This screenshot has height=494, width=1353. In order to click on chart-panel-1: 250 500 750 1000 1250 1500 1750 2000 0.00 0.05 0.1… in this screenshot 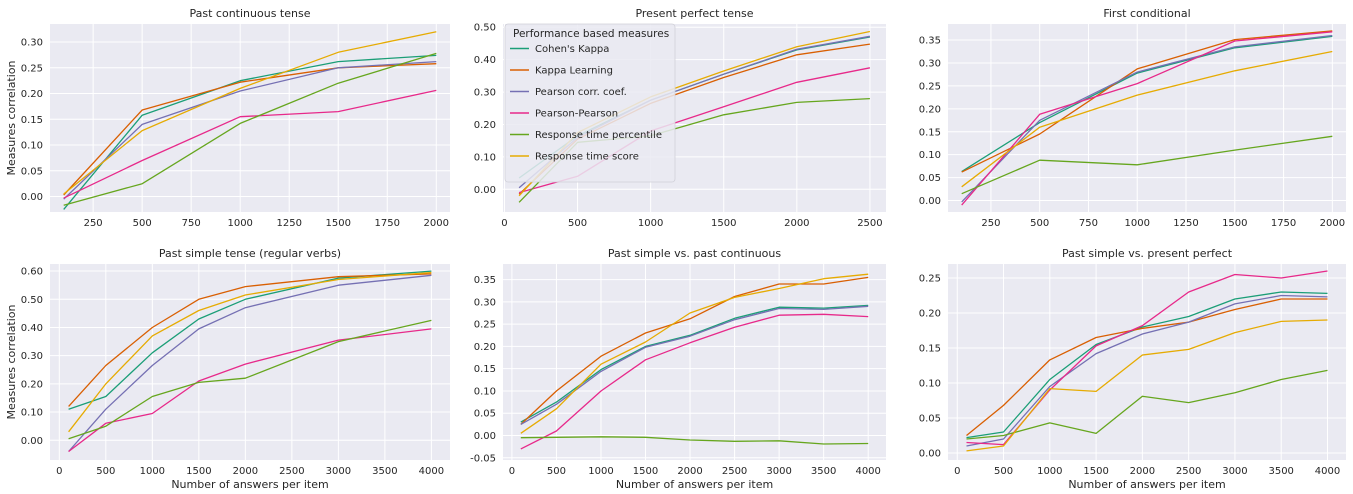, I will do `click(227, 118)`.